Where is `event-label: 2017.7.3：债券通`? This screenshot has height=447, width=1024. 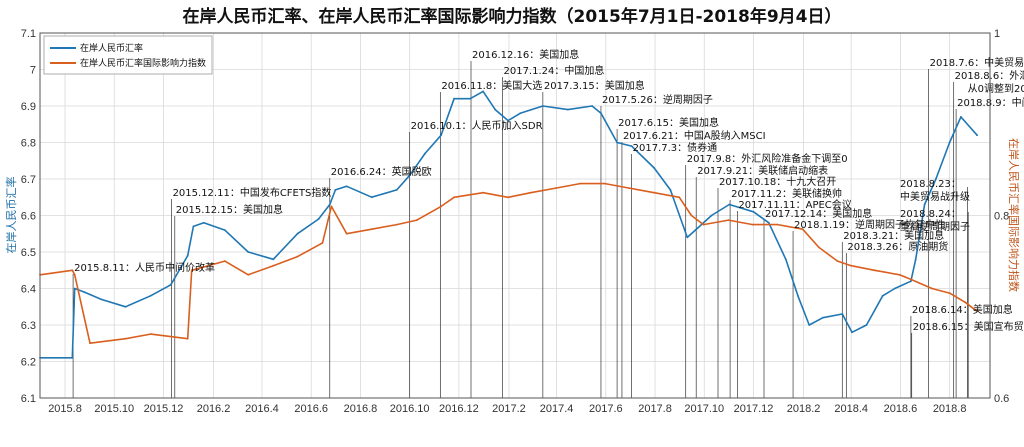 event-label: 2017.7.3：债券通 is located at coordinates (675, 147).